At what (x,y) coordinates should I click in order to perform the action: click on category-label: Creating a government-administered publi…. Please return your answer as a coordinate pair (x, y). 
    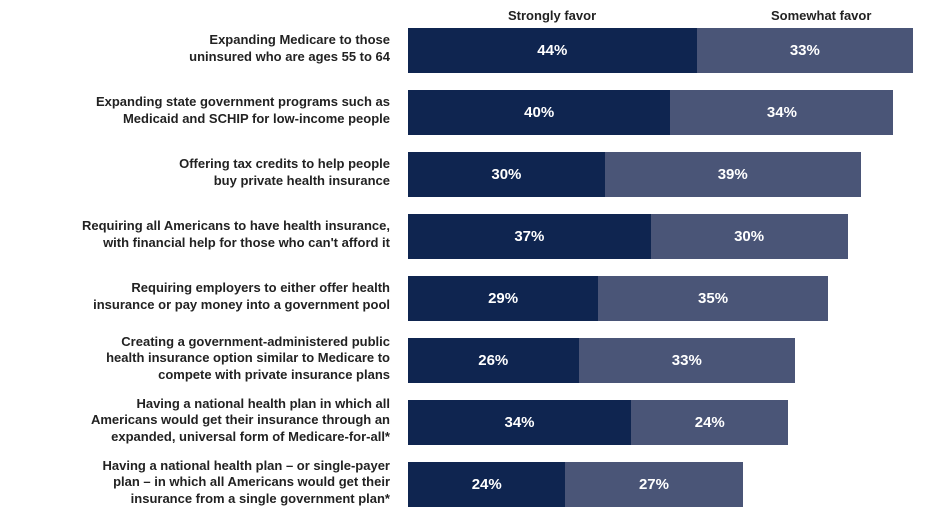
    Looking at the image, I should click on (195, 359).